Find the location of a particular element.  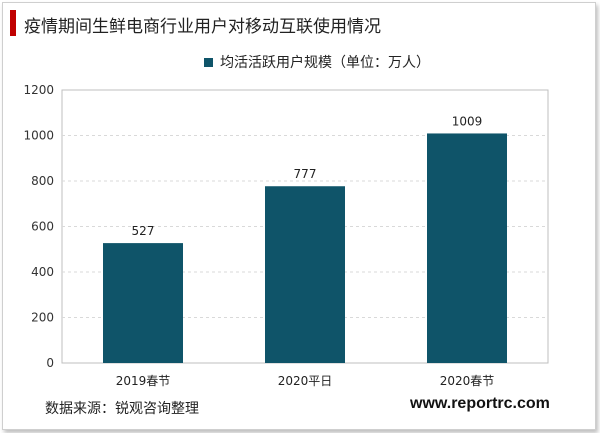

chart-title: 疫情期间生鲜电商行业用户对移动互联使用情况 is located at coordinates (202, 27).